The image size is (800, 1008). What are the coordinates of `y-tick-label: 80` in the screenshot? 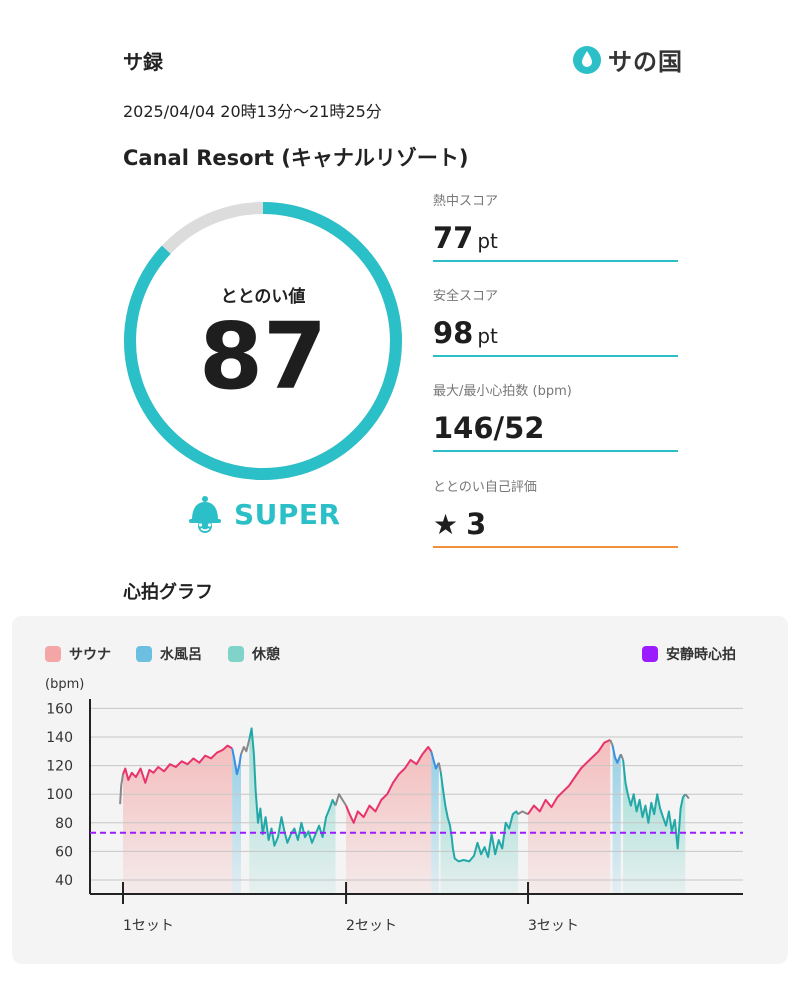 It's located at (64, 824).